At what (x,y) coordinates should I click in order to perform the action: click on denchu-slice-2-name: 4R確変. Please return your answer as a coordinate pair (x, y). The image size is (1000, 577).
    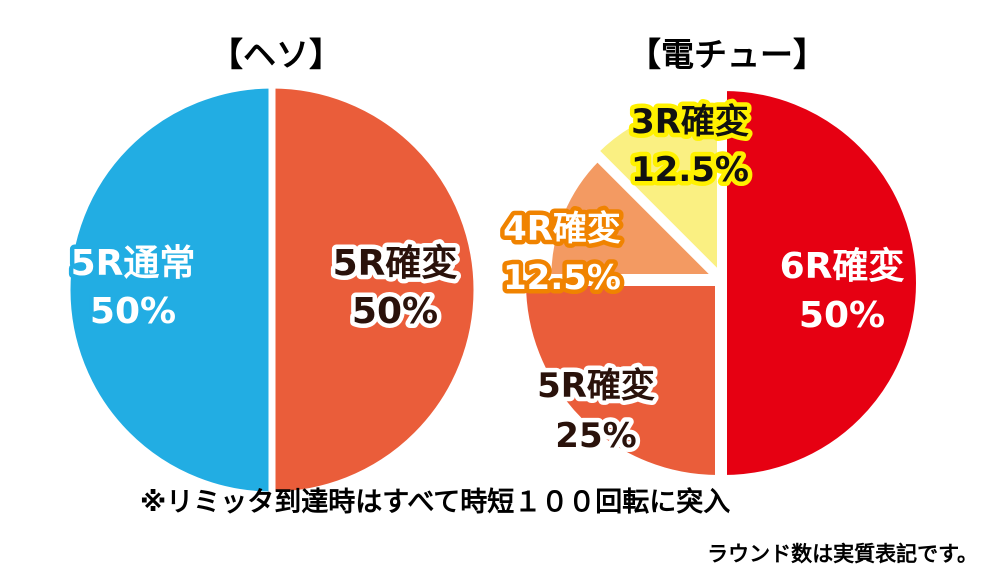
    Looking at the image, I should click on (562, 229).